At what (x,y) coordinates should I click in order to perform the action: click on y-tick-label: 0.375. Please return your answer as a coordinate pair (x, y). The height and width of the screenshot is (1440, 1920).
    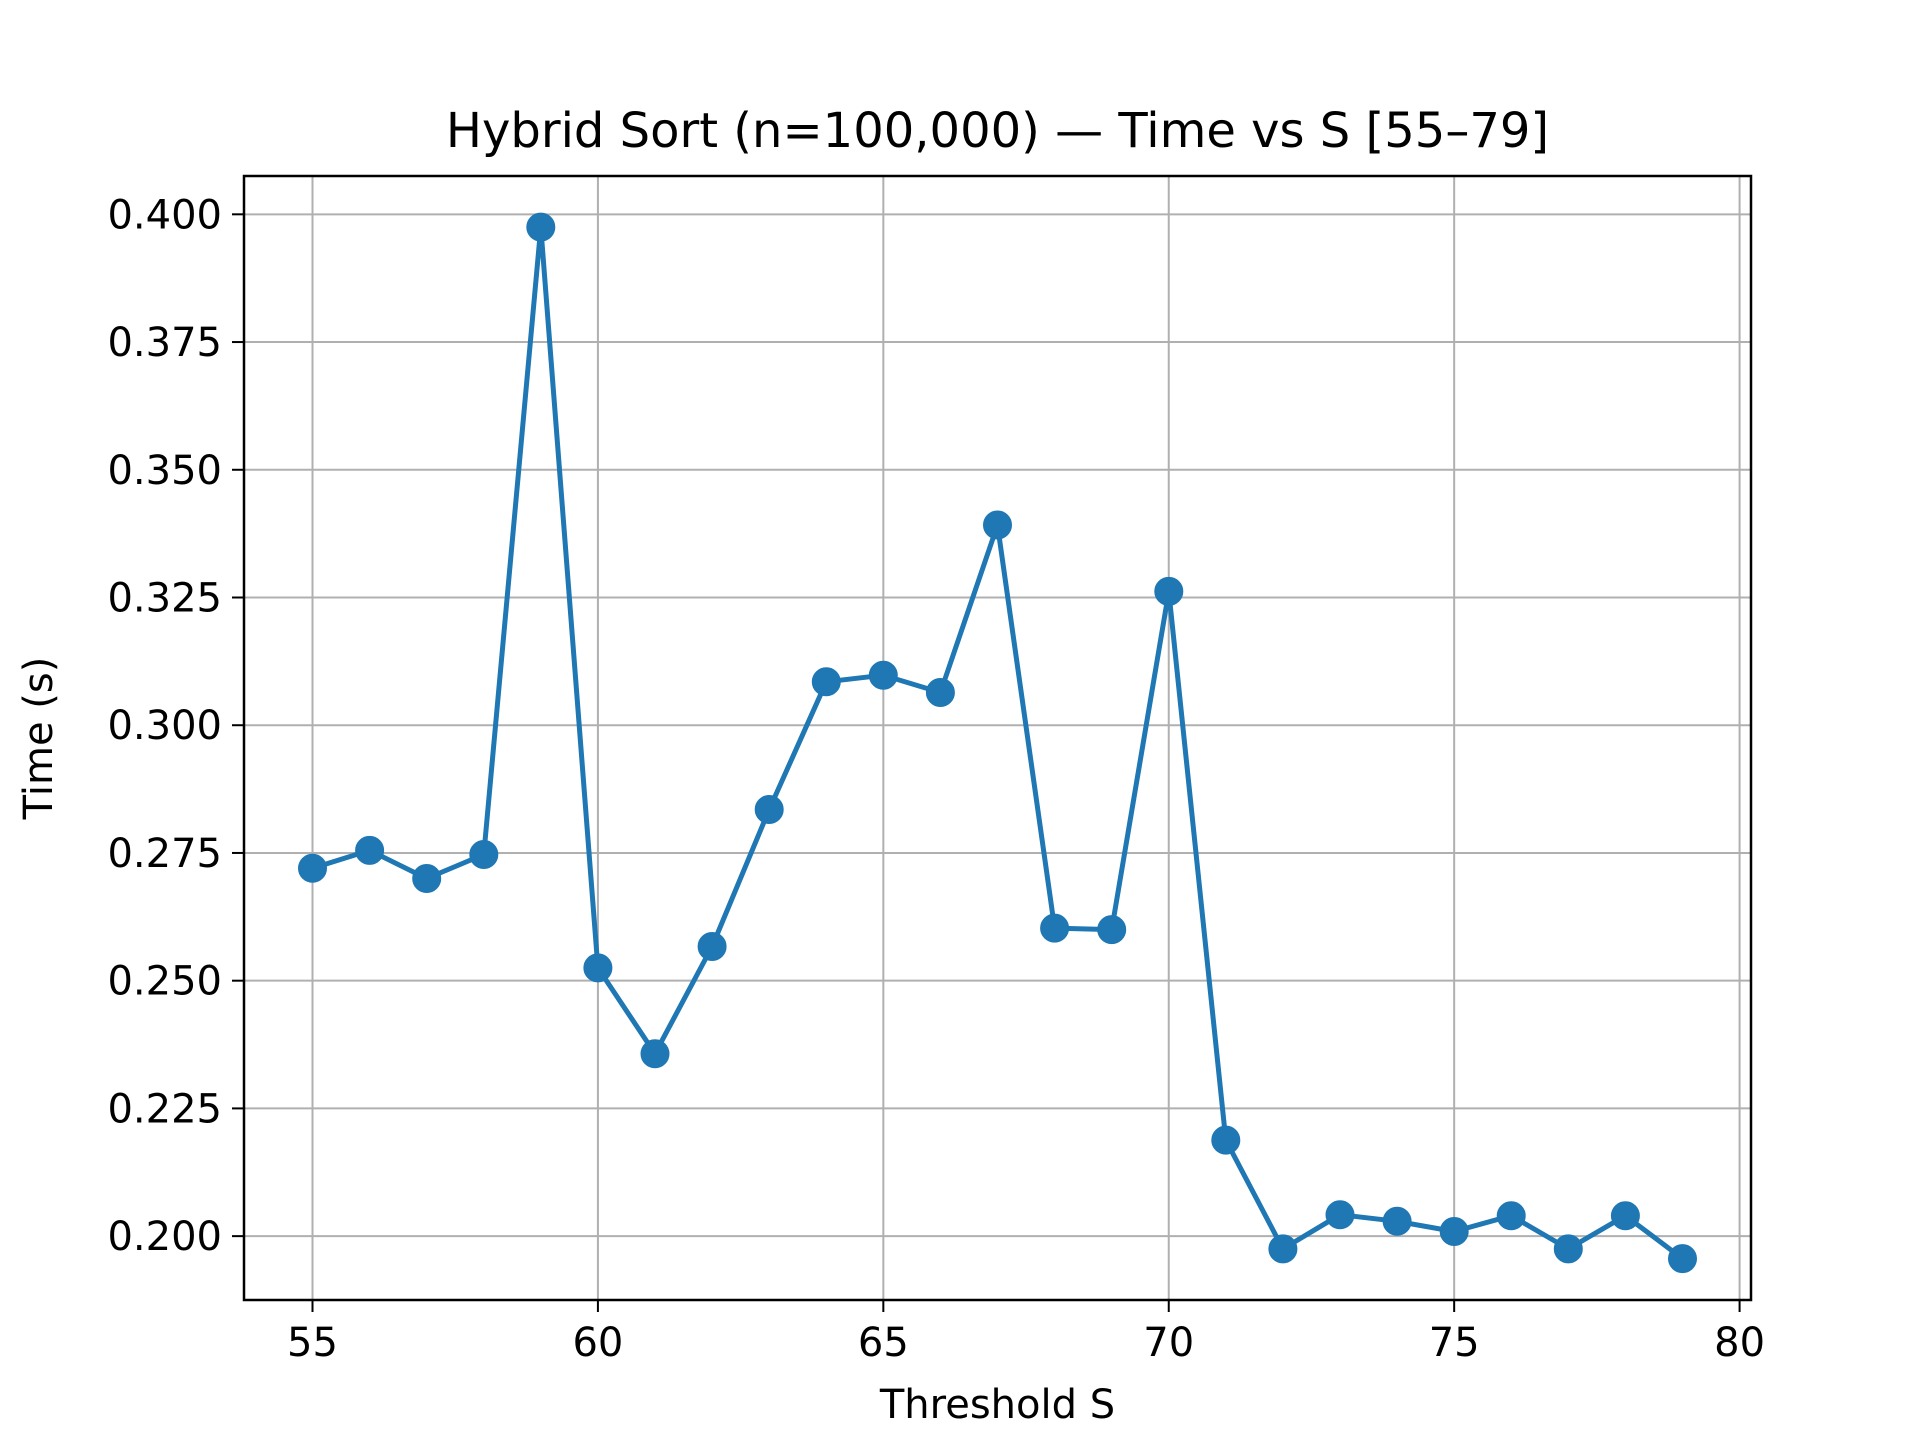
    Looking at the image, I should click on (164, 343).